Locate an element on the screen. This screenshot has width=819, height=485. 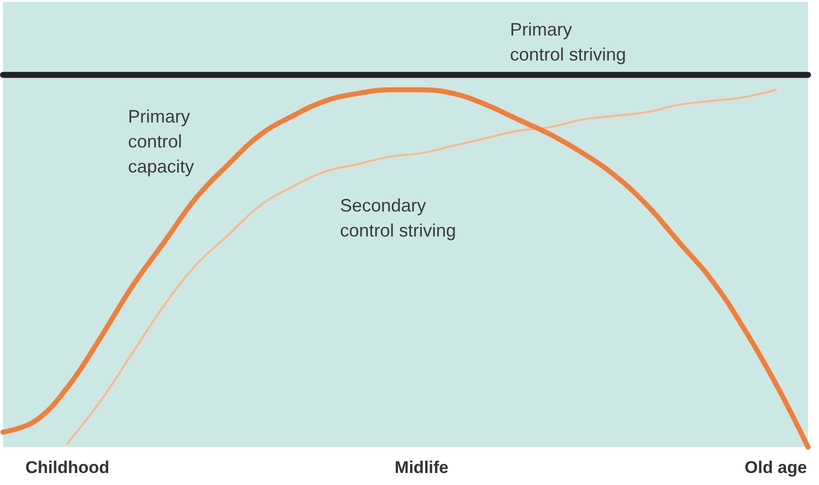
series-label: Primary control capacity is located at coordinates (161, 141).